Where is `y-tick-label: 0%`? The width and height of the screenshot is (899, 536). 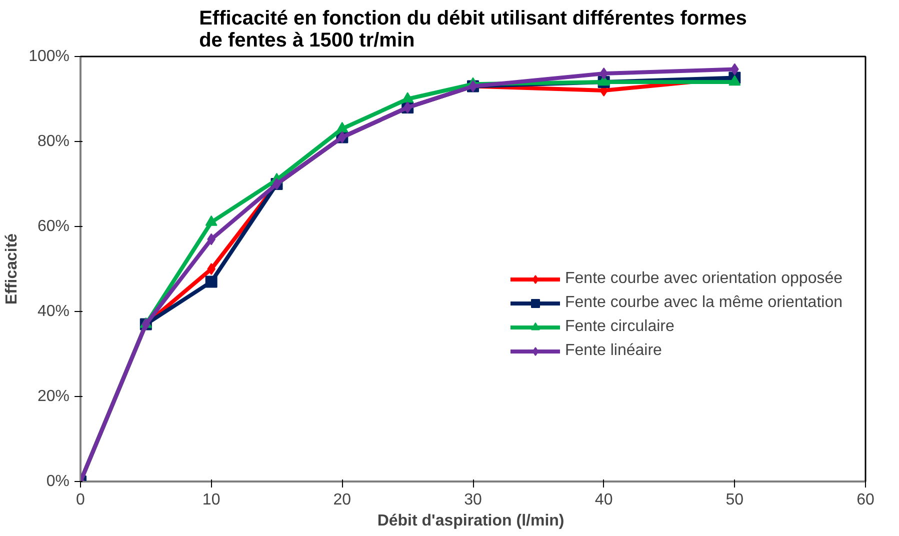
y-tick-label: 0% is located at coordinates (58, 481).